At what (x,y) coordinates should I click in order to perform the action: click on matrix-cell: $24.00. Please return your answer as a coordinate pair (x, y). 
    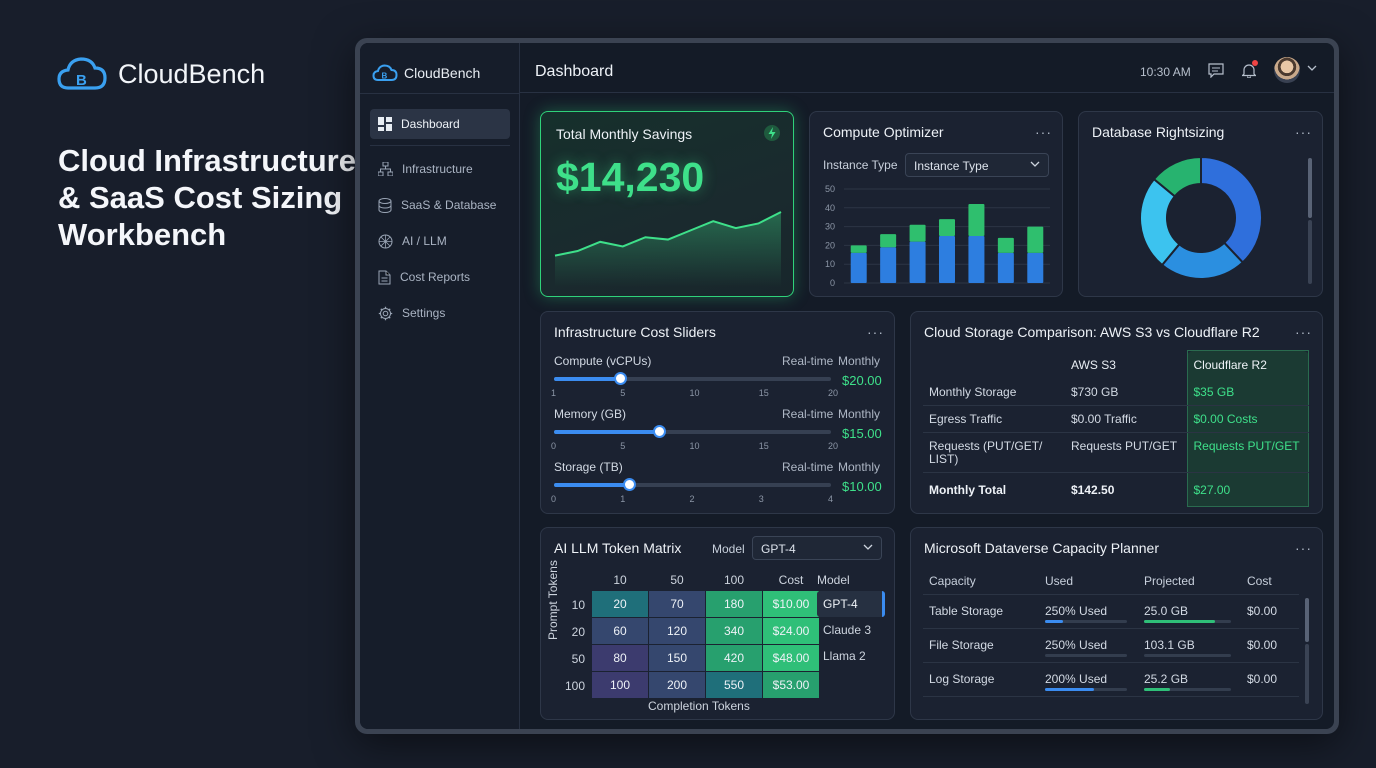
    Looking at the image, I should click on (791, 631).